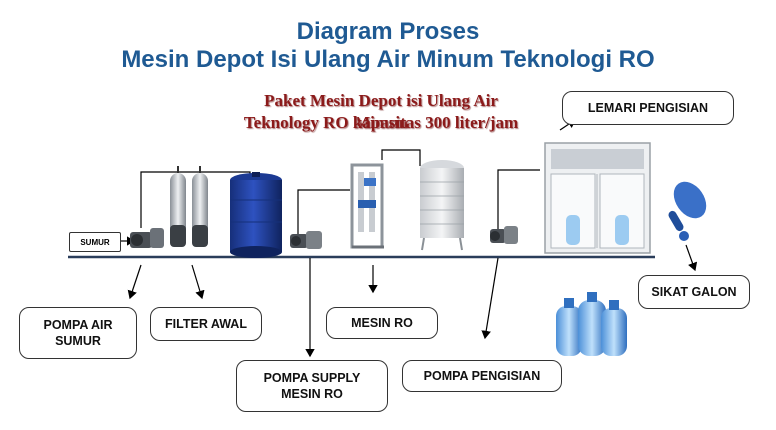 The image size is (776, 430). Describe the element at coordinates (312, 378) in the screenshot. I see `pompa-supply-line1: POMPA SUPPLY` at that location.